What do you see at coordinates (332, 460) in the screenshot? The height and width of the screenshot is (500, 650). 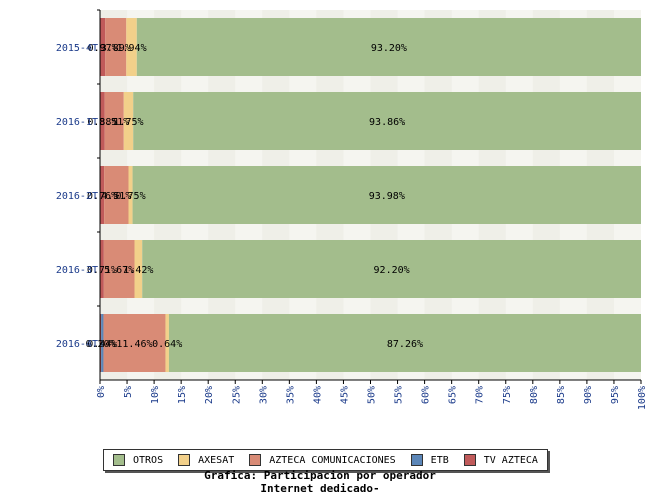 I see `legend-label: AZTECA COMUNICACIONES` at bounding box center [332, 460].